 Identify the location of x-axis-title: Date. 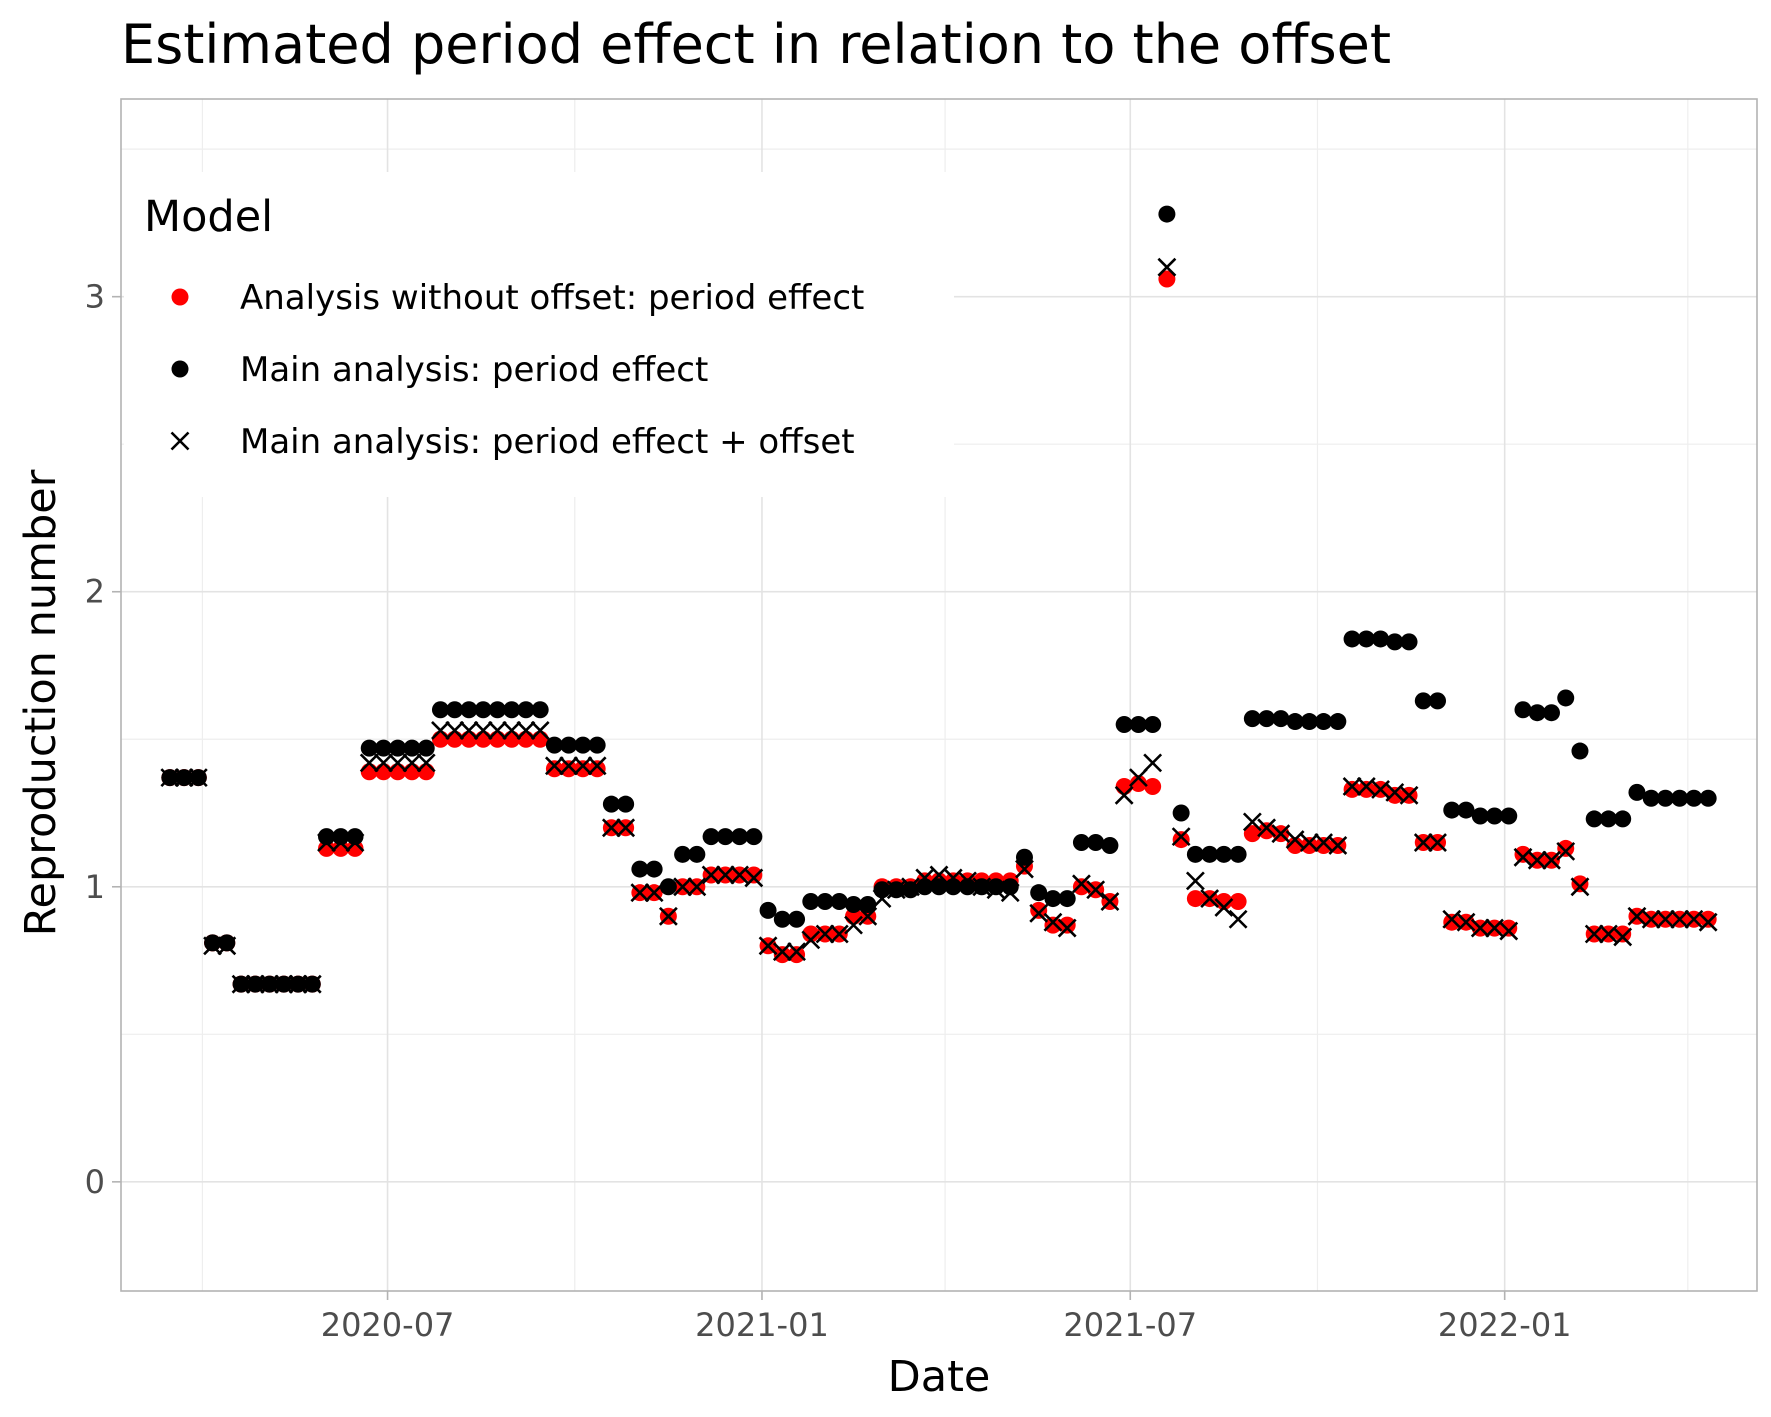
(939, 1377).